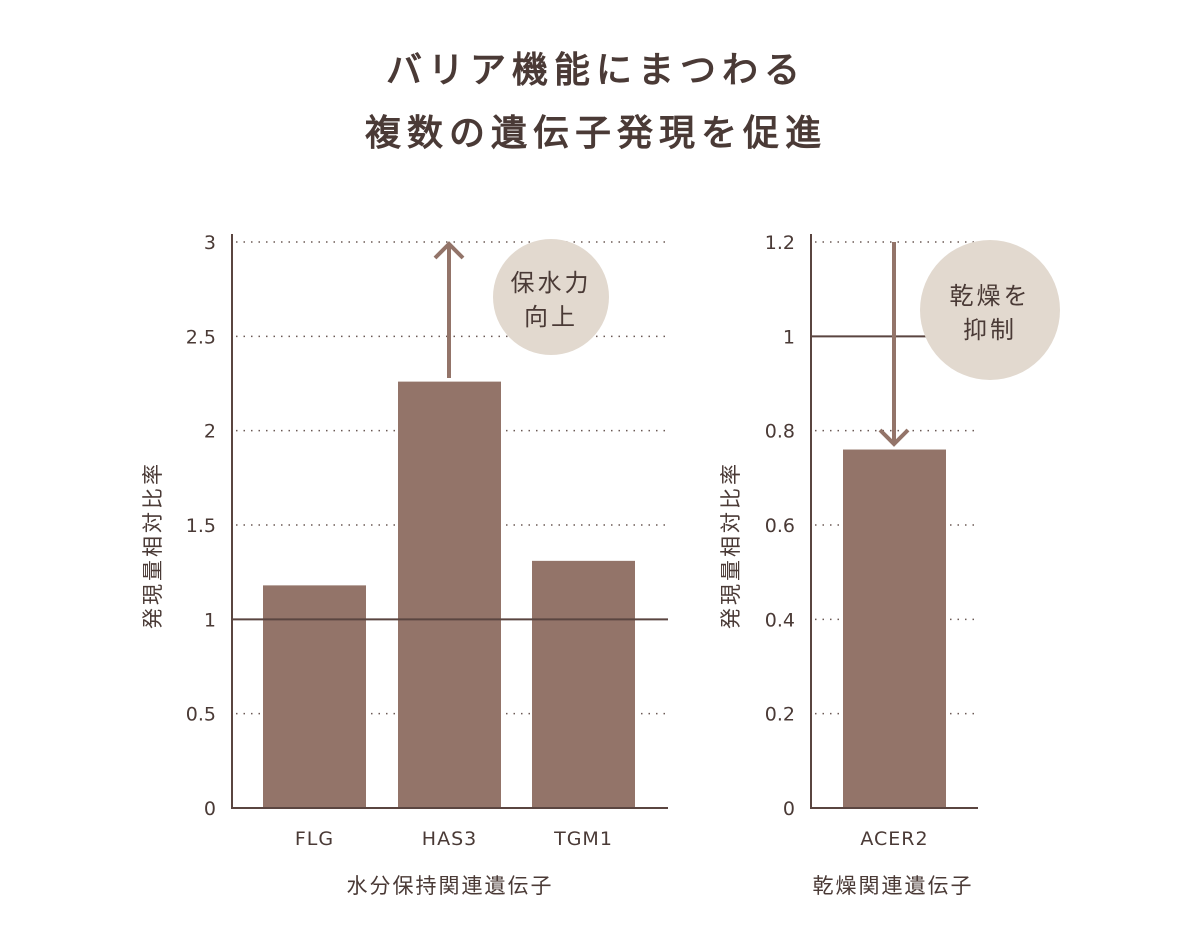 This screenshot has width=1200, height=952. I want to click on x-tick-label: HAS3, so click(449, 839).